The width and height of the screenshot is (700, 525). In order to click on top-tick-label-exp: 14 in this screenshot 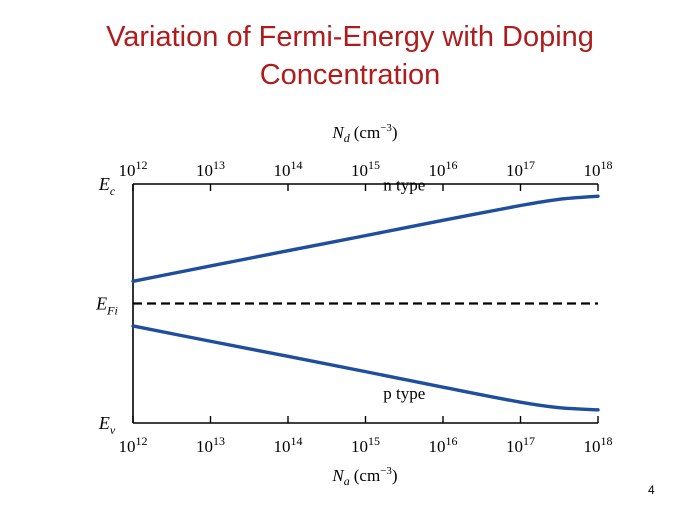, I will do `click(297, 165)`.